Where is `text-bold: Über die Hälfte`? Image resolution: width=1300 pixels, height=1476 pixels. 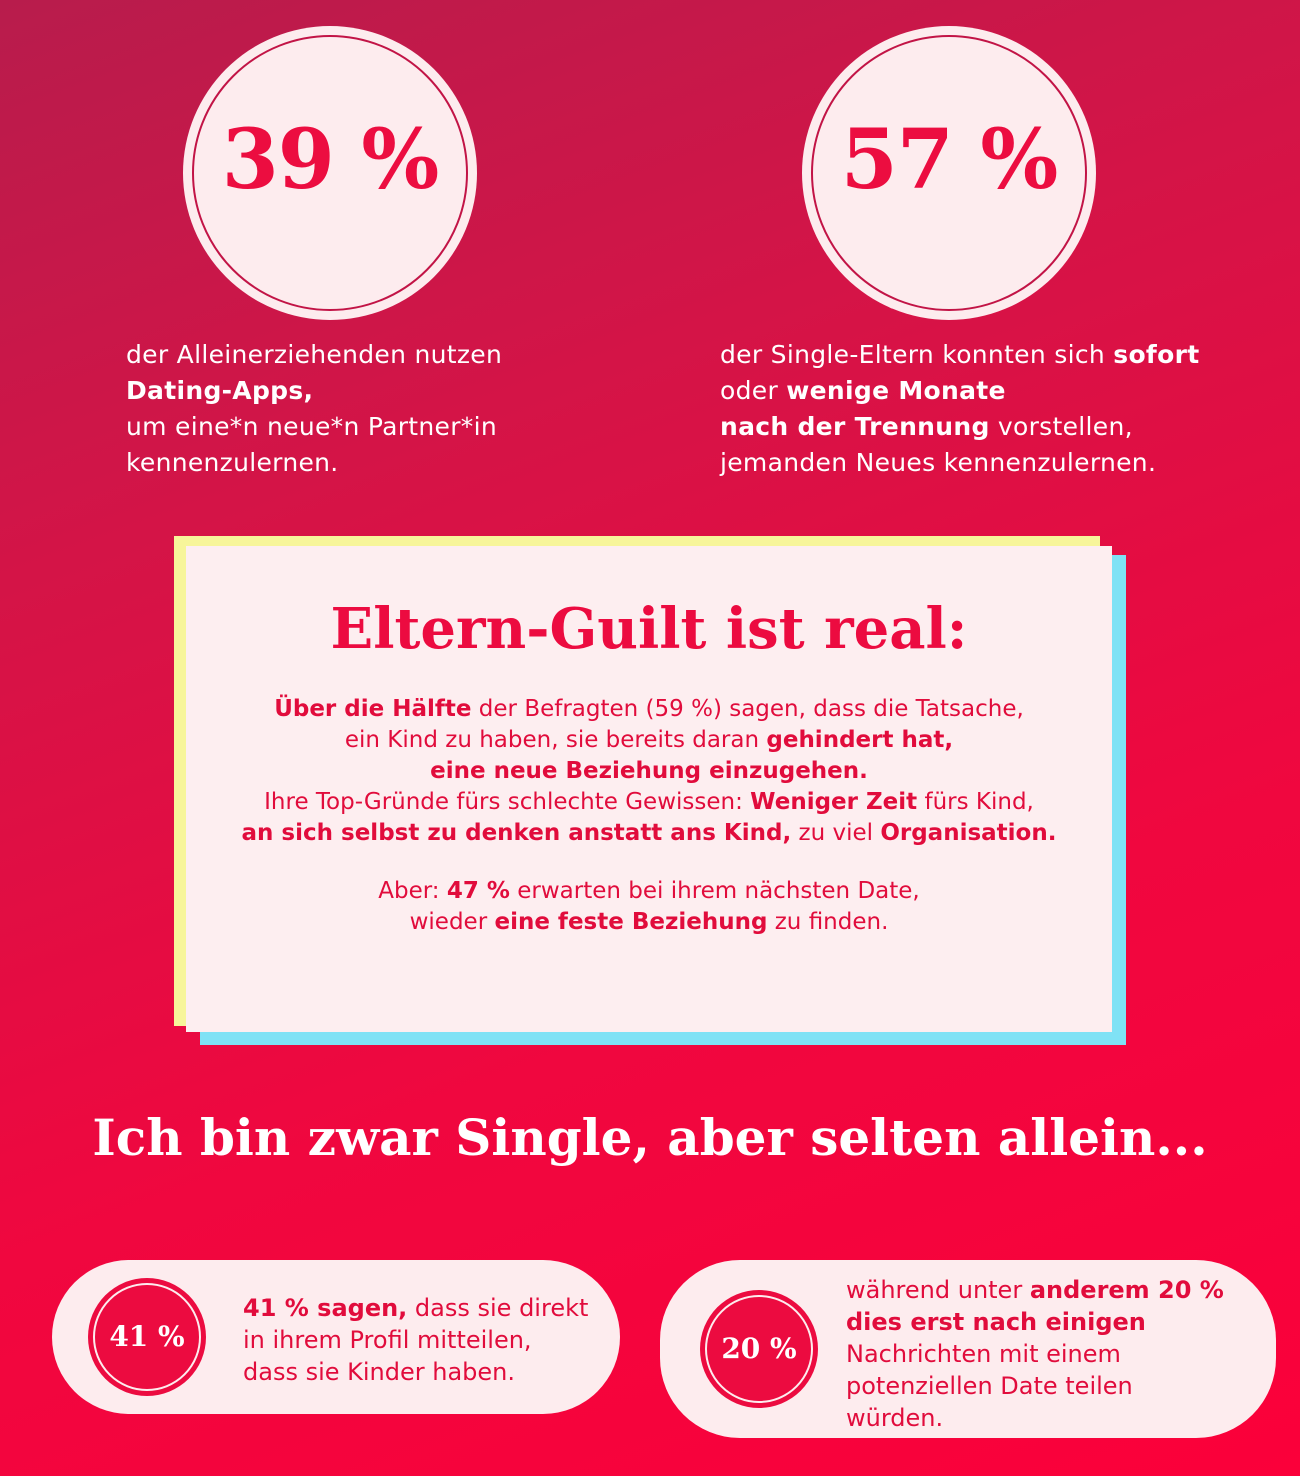 text-bold: Über die Hälfte is located at coordinates (373, 709).